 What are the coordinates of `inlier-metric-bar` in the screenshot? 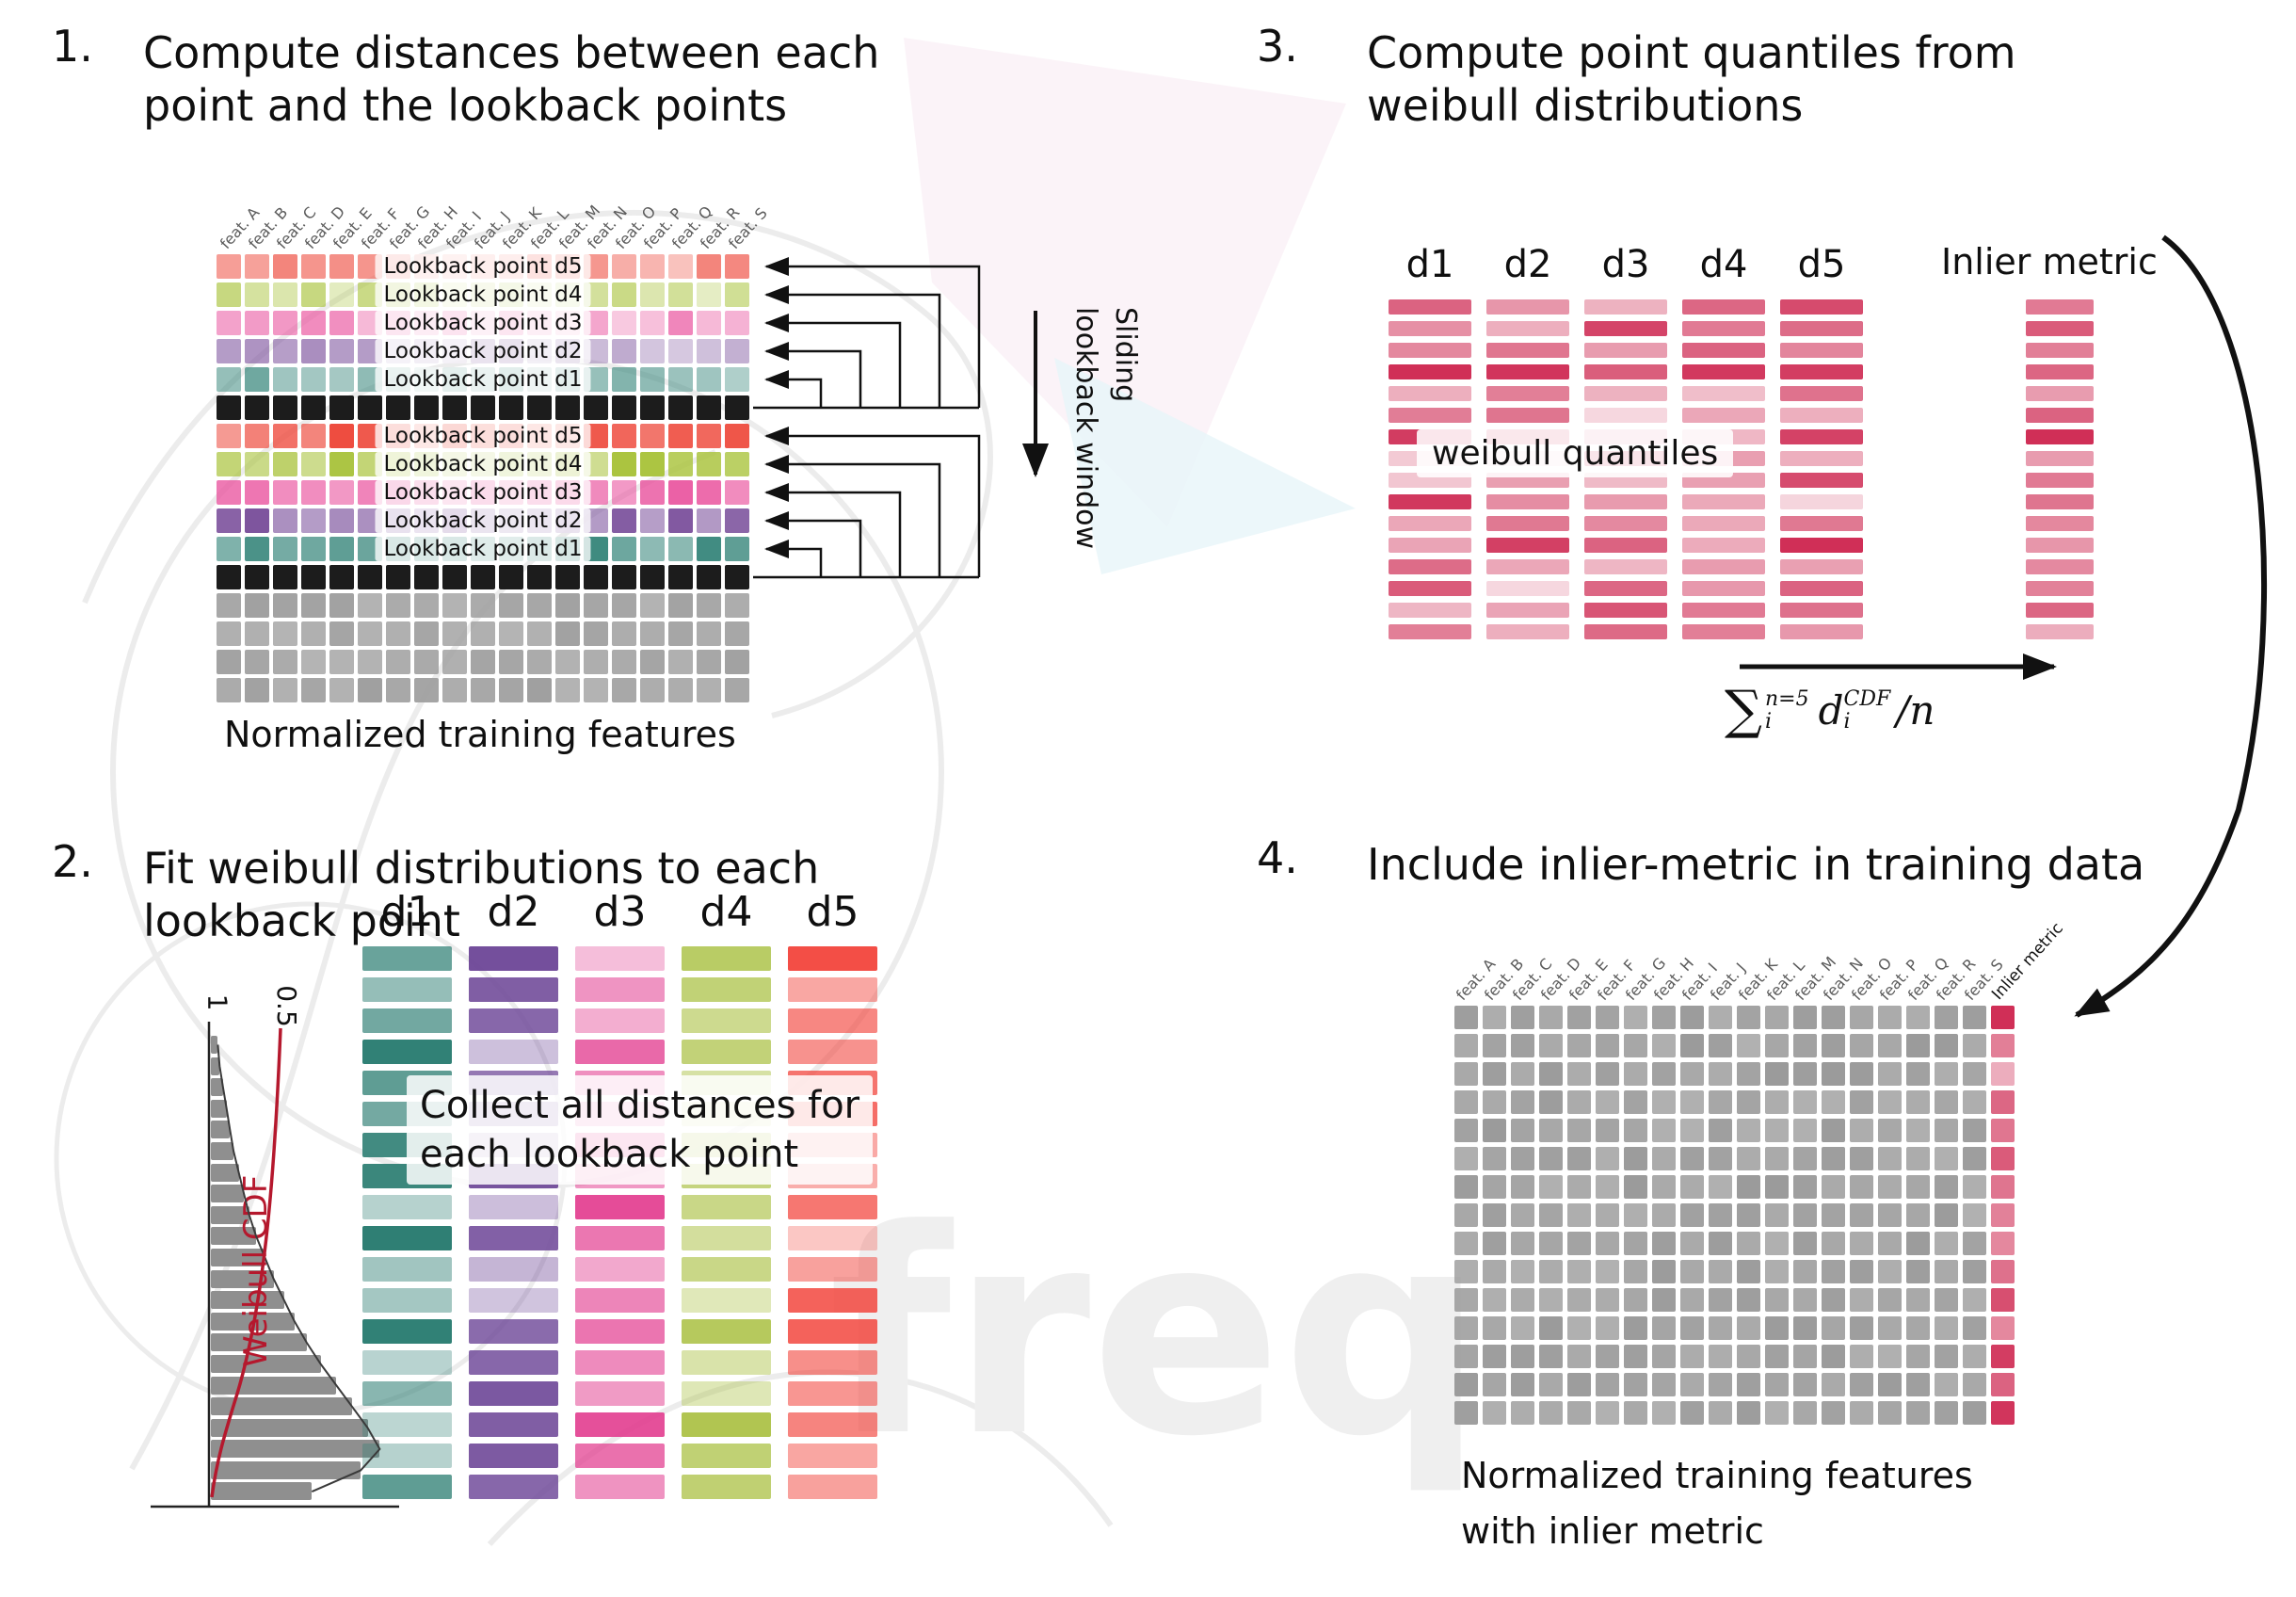 It's located at (2060, 501).